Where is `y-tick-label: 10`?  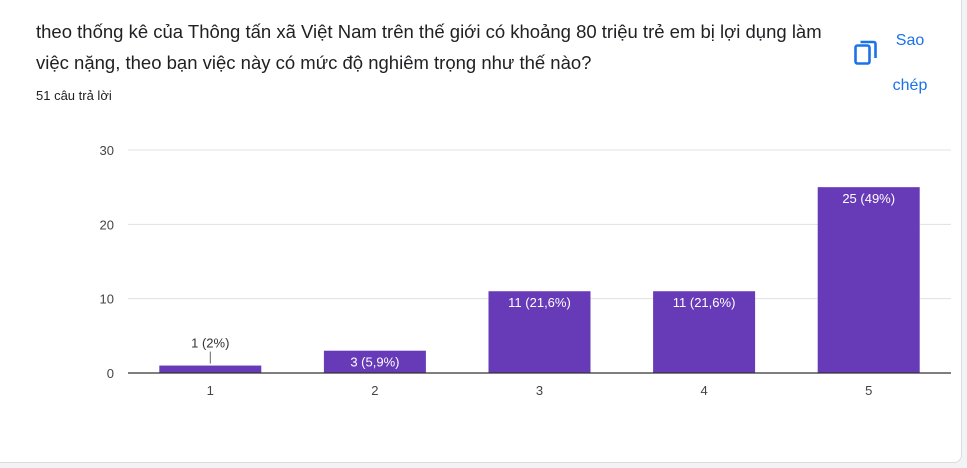 y-tick-label: 10 is located at coordinates (107, 299).